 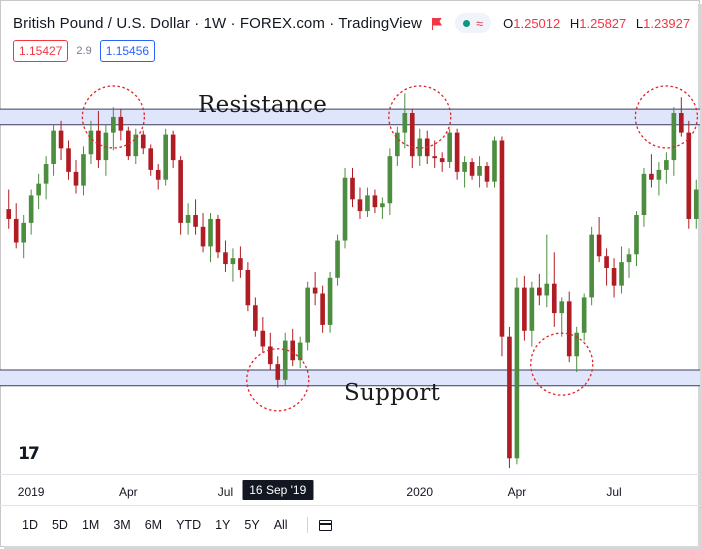 What do you see at coordinates (667, 23) in the screenshot?
I see `ohlc-low-value: 1.23927` at bounding box center [667, 23].